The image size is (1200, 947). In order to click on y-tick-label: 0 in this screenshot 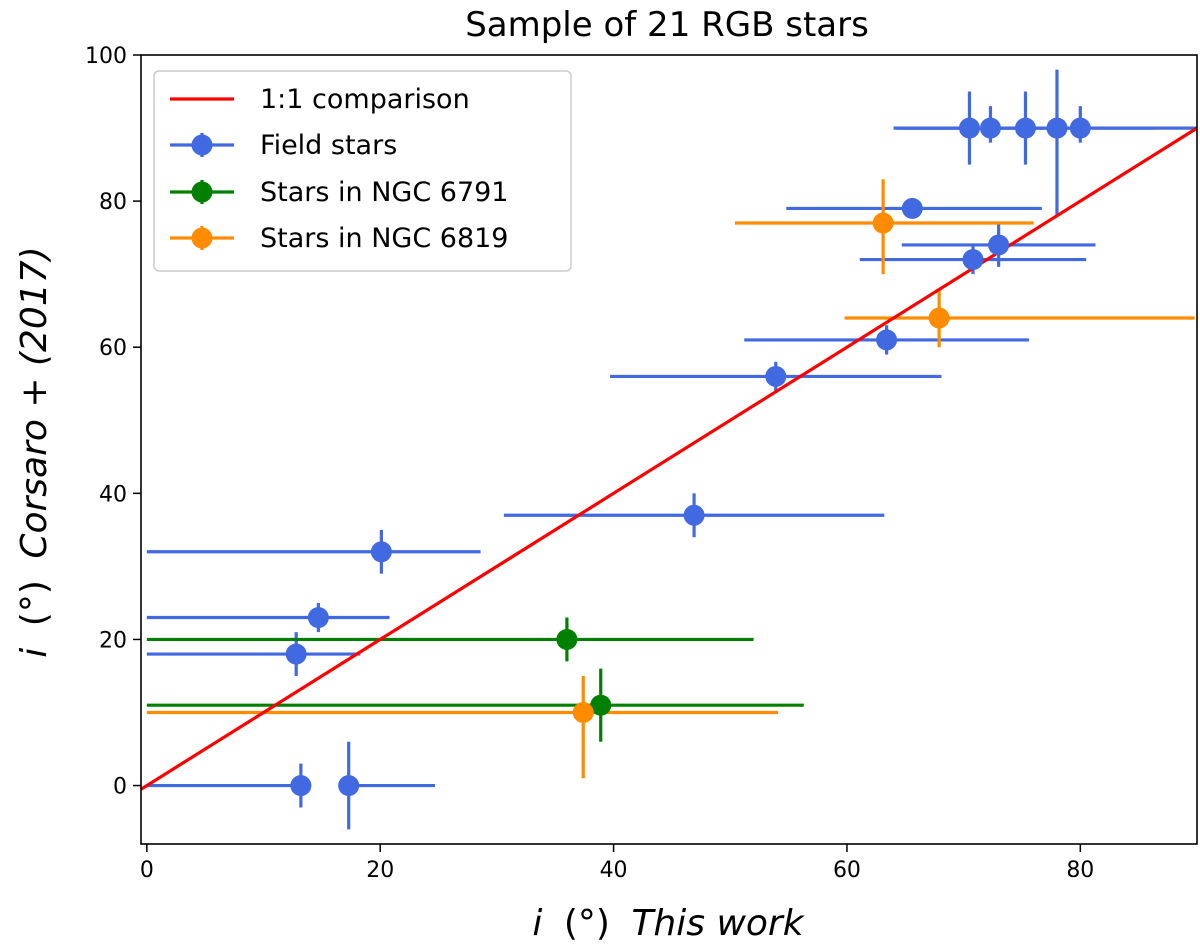, I will do `click(120, 787)`.